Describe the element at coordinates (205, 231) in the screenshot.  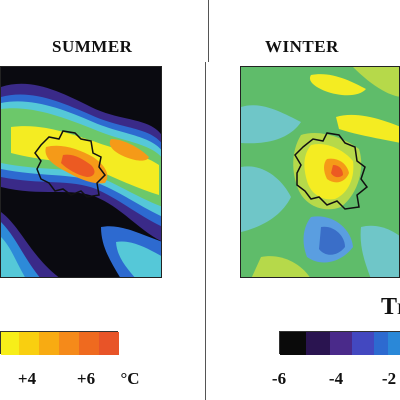
I see `panel-divider` at that location.